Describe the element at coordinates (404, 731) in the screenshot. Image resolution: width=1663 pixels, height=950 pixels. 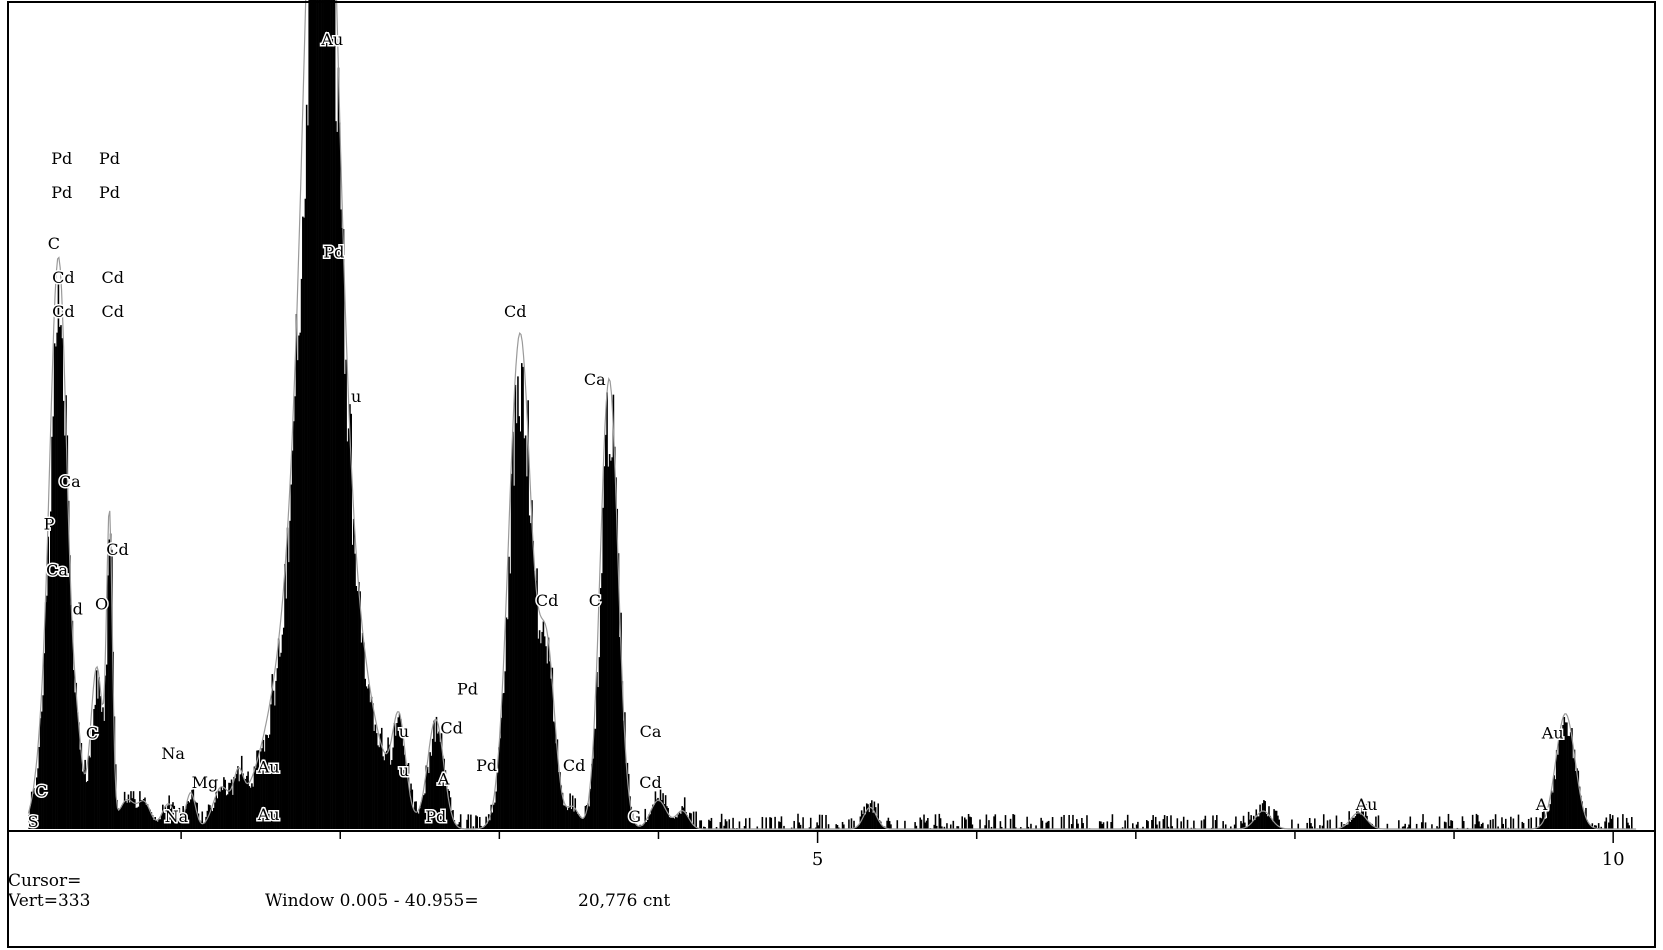
I see `peak-label: u` at that location.